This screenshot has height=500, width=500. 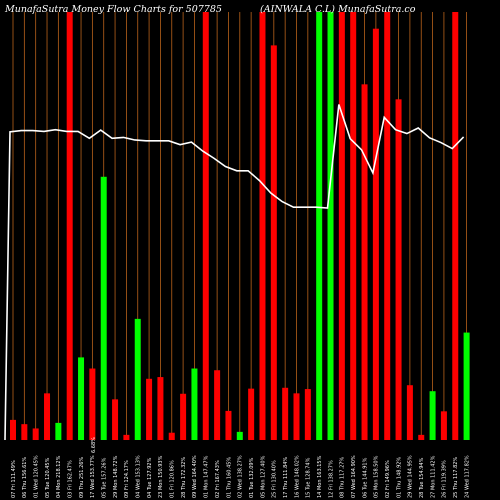 I want to click on x-tick-label: 23 Mon 150.93%, so click(x=161, y=476).